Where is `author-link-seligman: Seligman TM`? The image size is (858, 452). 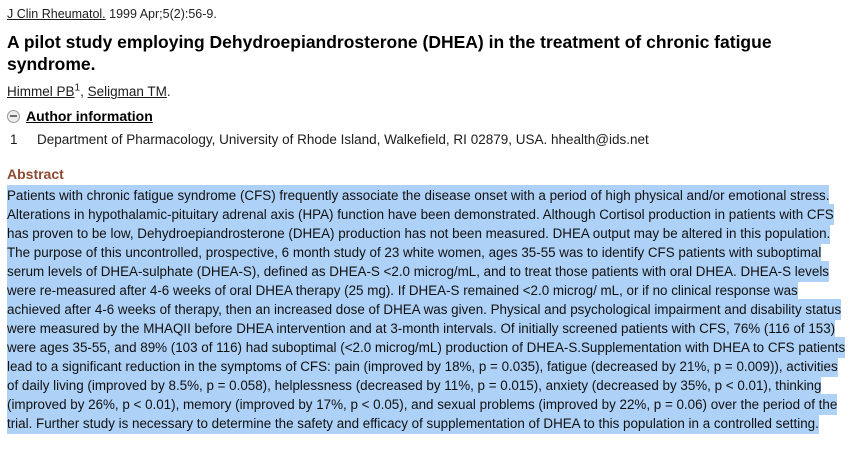 author-link-seligman: Seligman TM is located at coordinates (127, 91).